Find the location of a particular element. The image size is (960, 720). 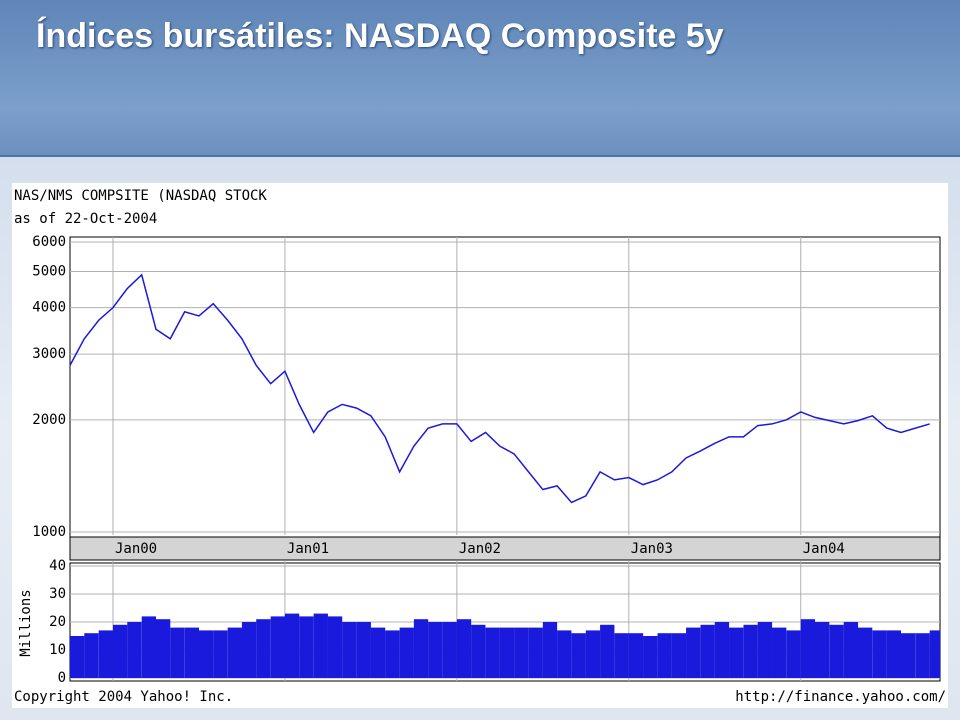

date-strip is located at coordinates (505, 548).